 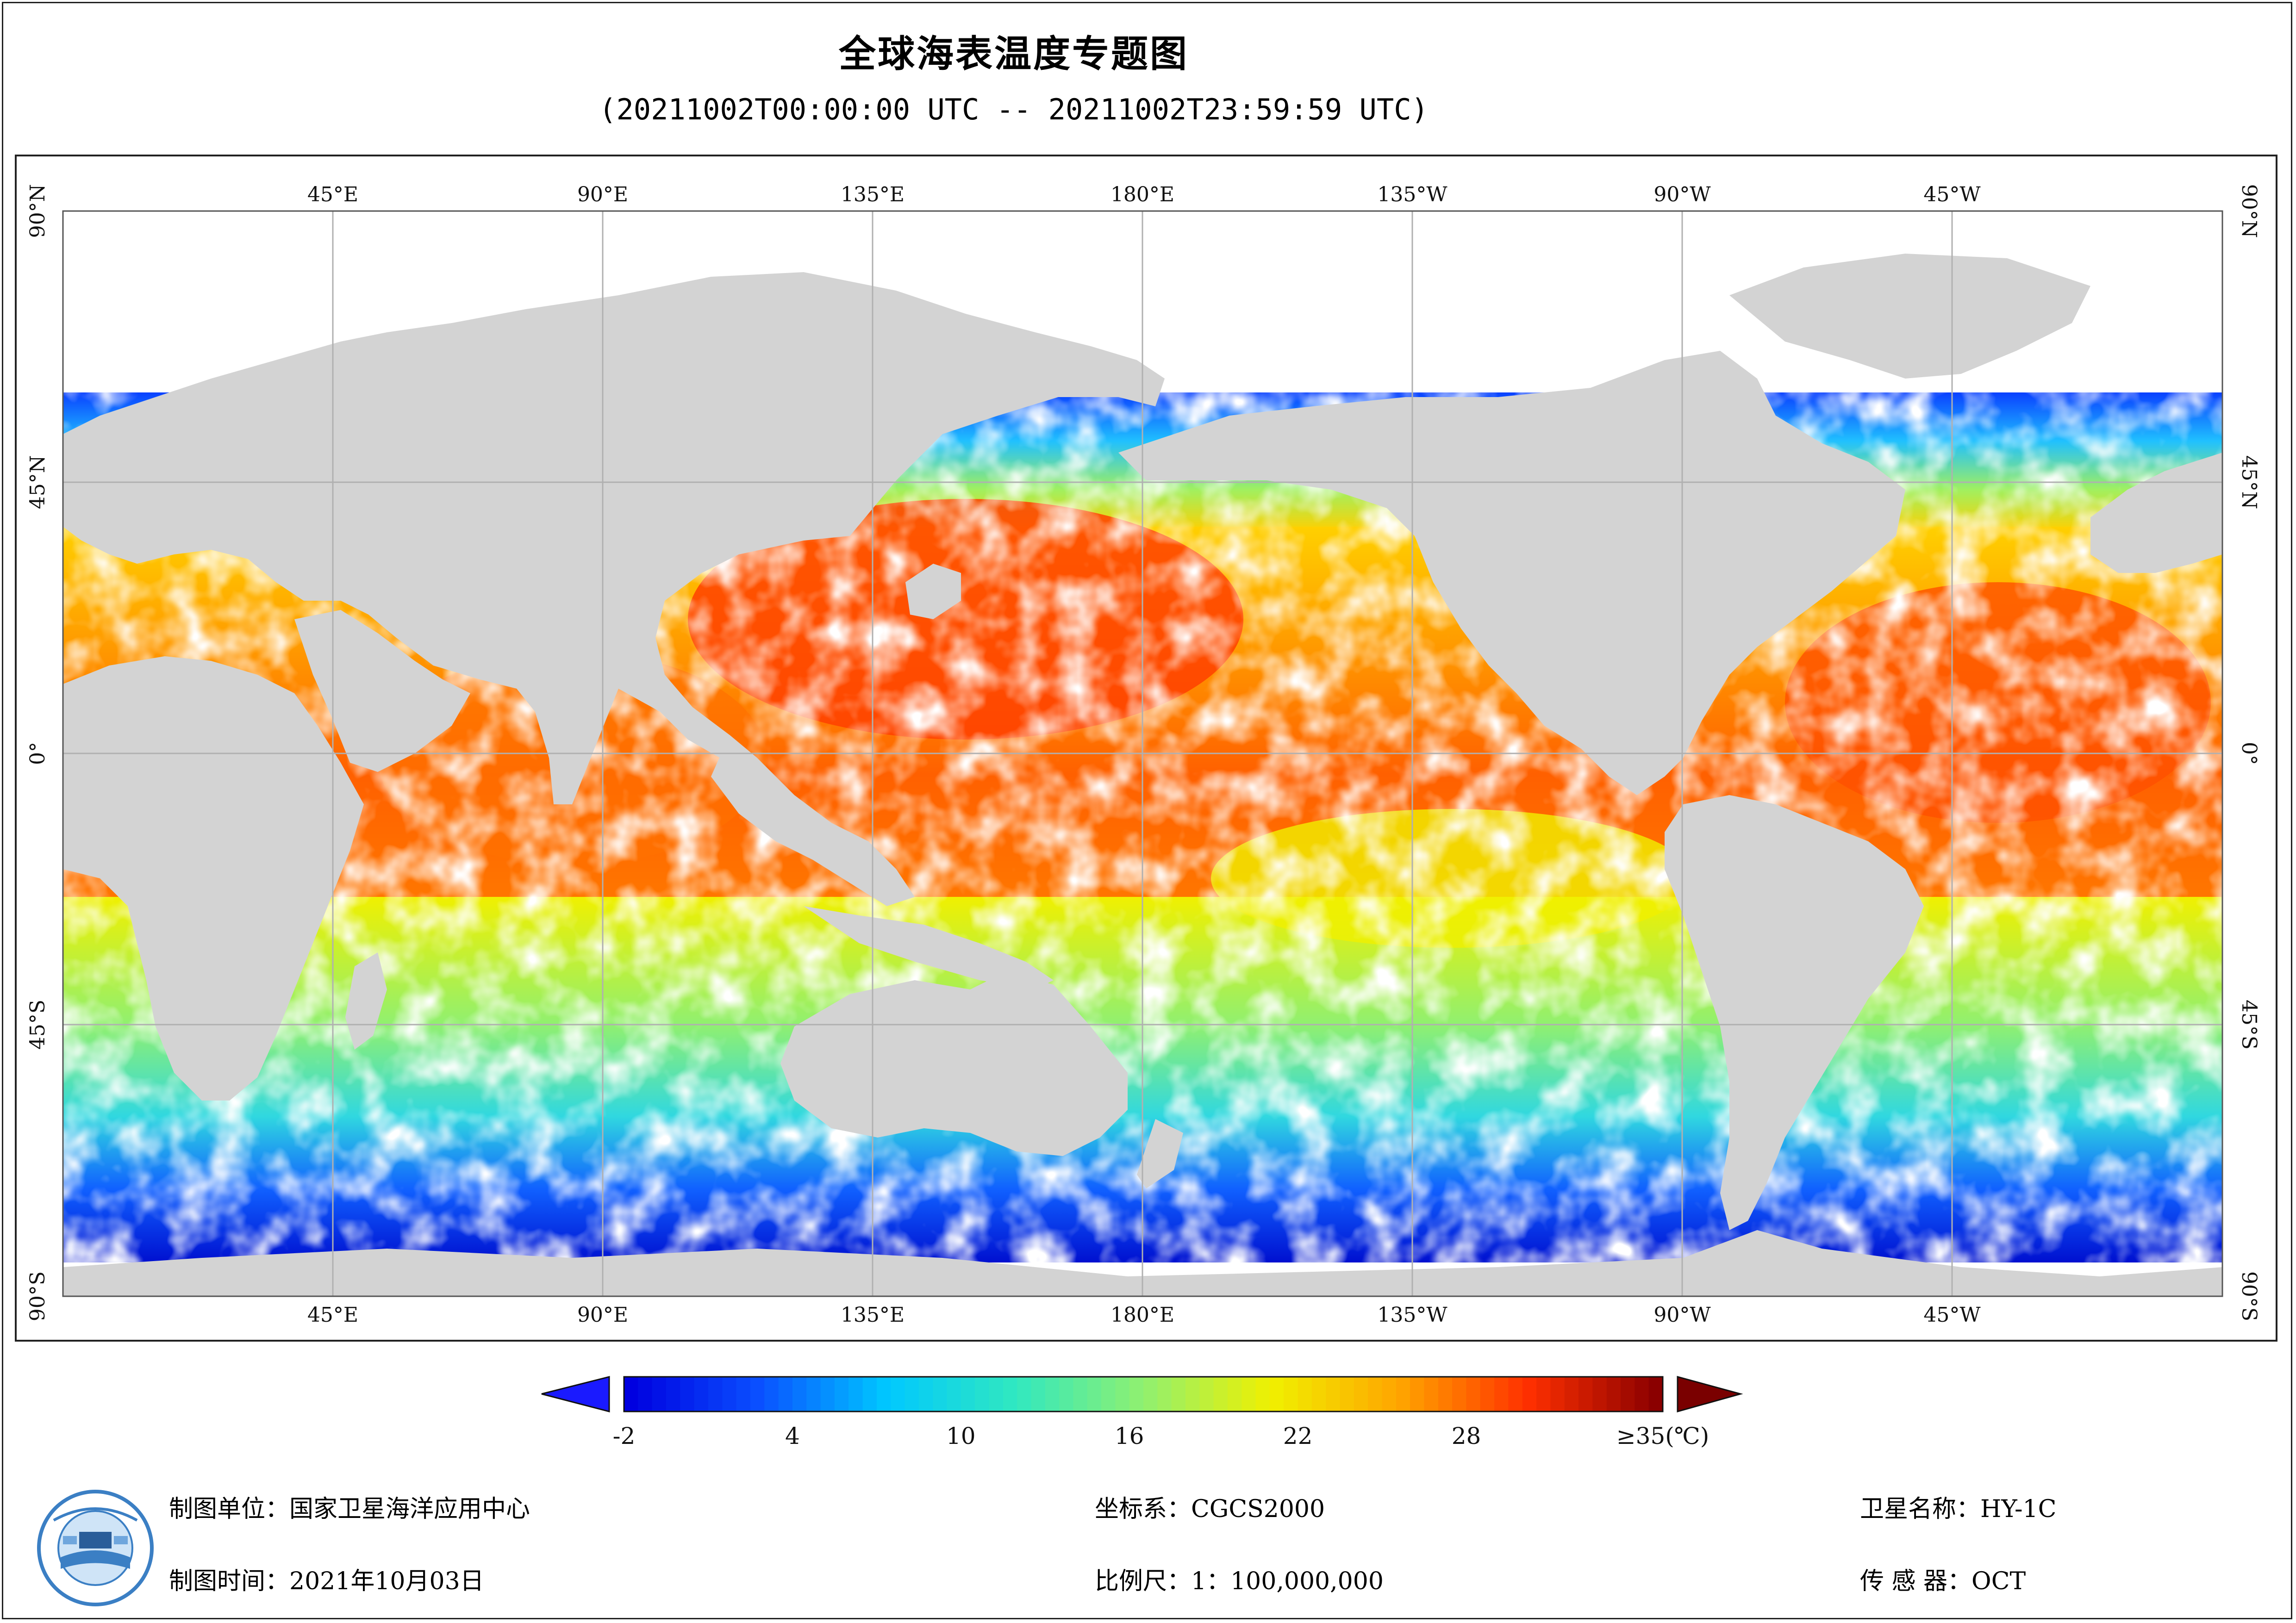 I want to click on land-greenland, so click(x=1909, y=316).